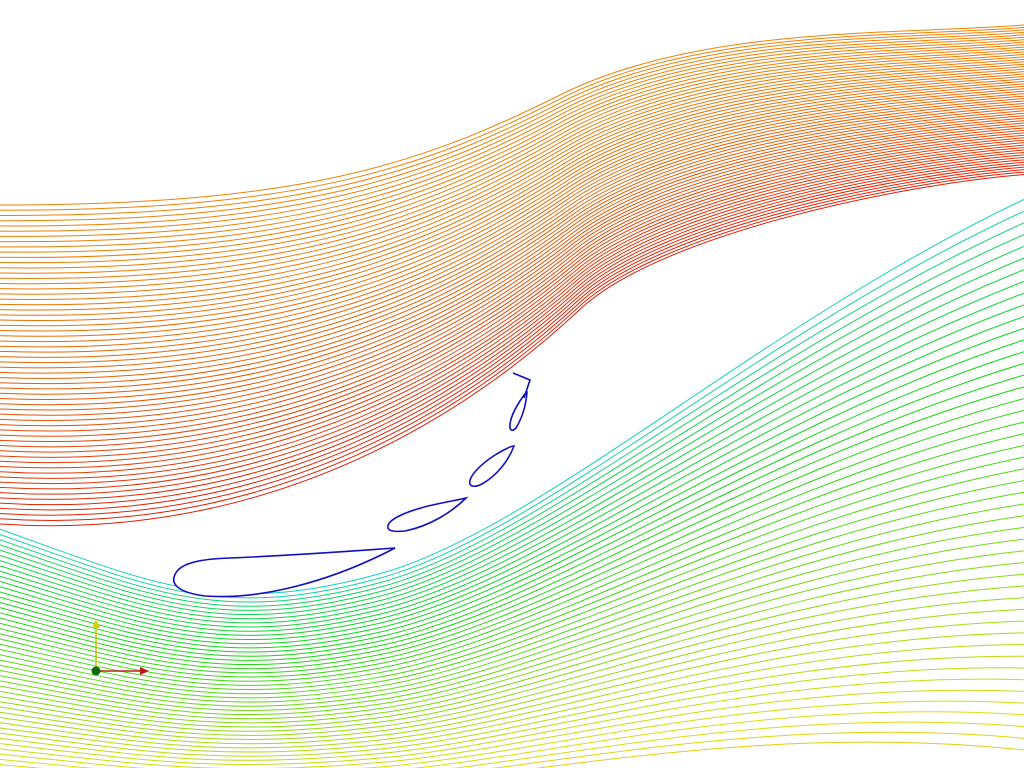  Describe the element at coordinates (351, 485) in the screenshot. I see `airfoil` at that location.